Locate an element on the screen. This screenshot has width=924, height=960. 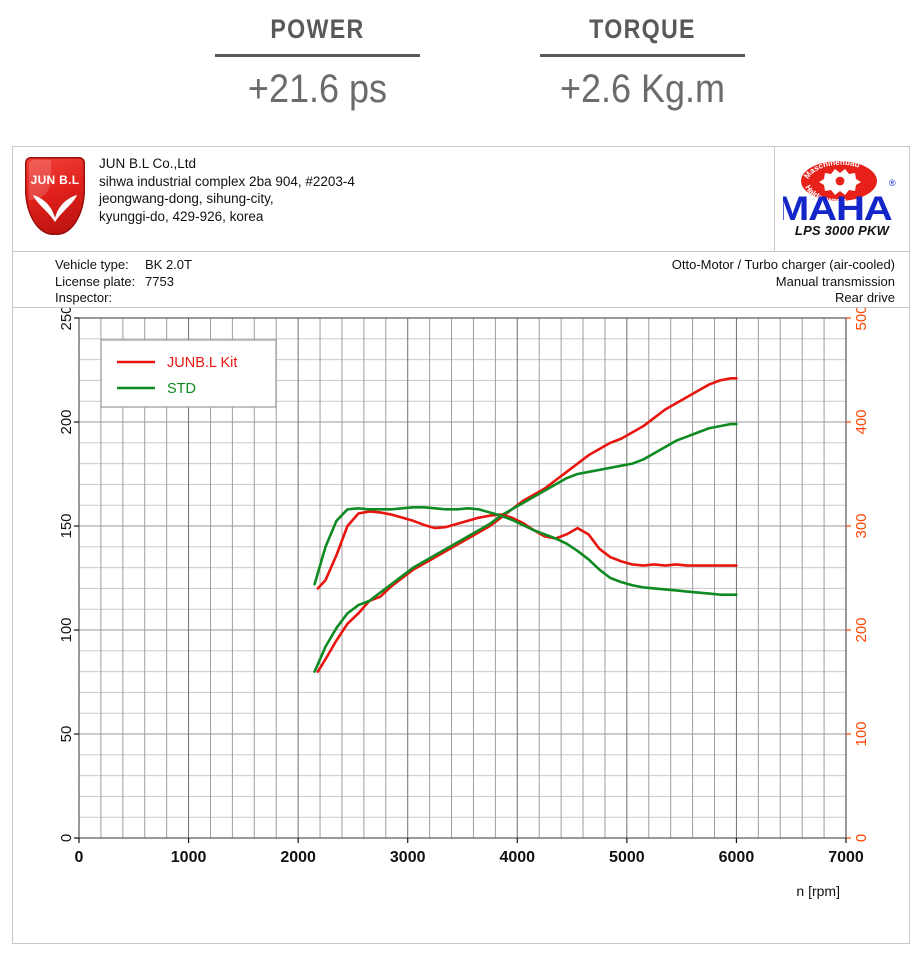
y-tick-label-right: 0 is located at coordinates (861, 838).